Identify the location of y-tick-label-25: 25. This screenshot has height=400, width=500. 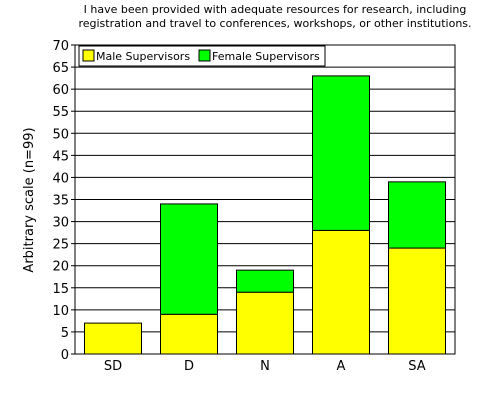
(60, 245).